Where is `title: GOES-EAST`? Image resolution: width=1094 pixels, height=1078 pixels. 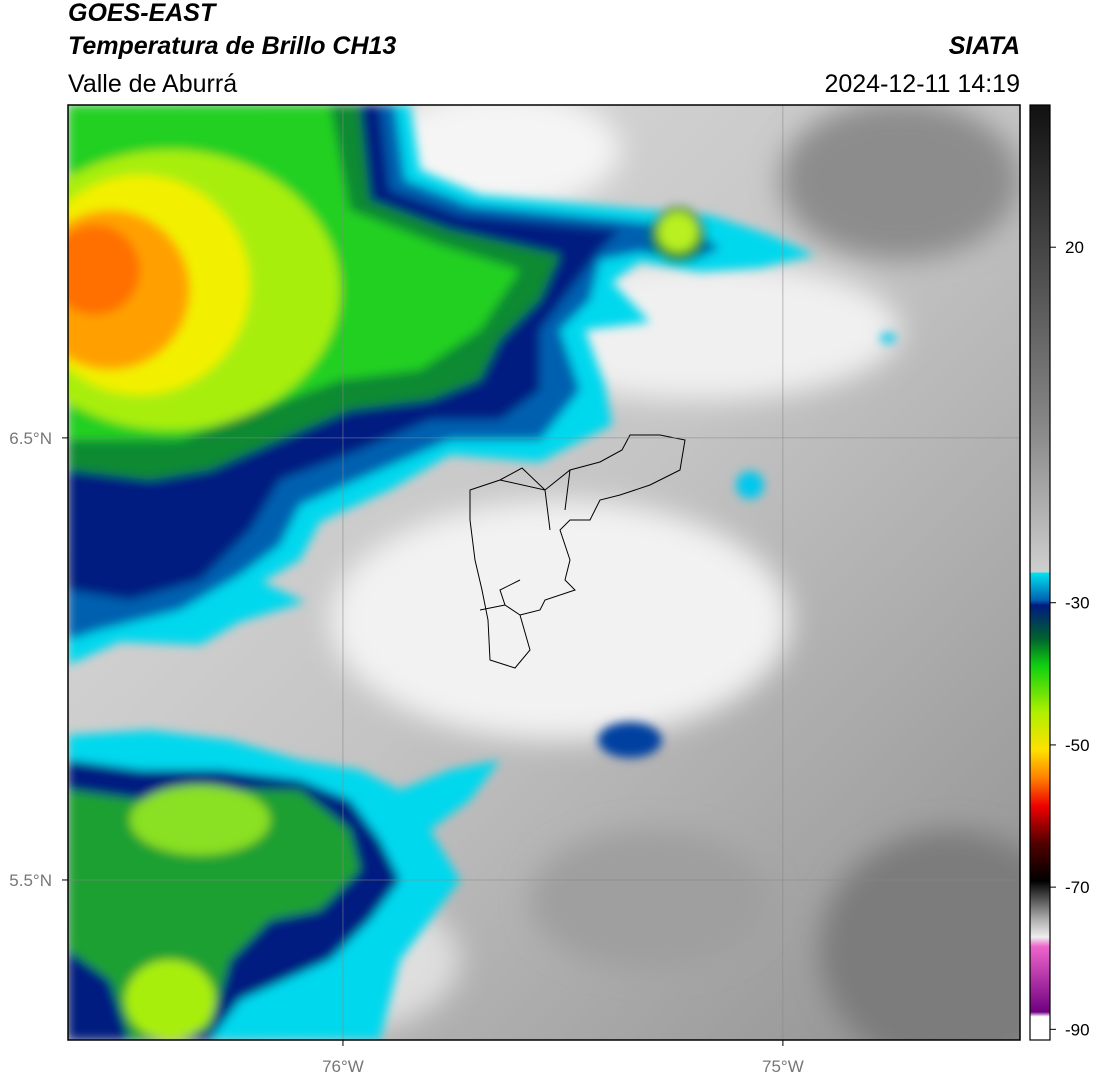 title: GOES-EAST is located at coordinates (143, 13).